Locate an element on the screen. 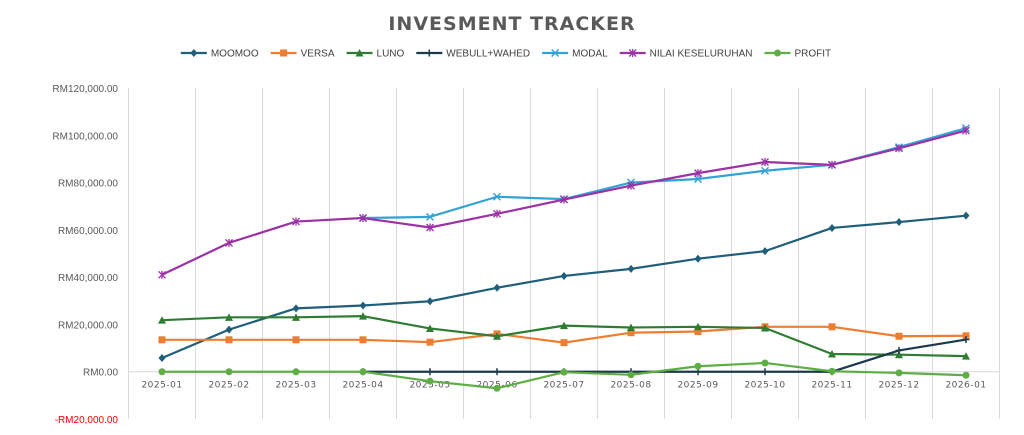 The height and width of the screenshot is (435, 1024). x-tick-label: 2025-03 is located at coordinates (295, 386).